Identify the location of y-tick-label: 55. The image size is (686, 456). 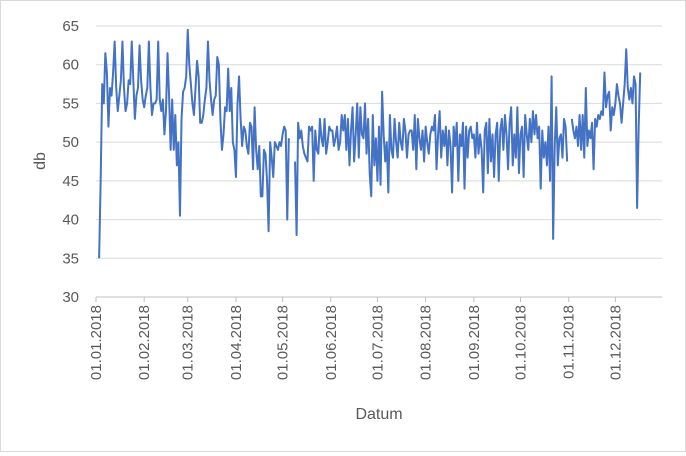
(70, 103).